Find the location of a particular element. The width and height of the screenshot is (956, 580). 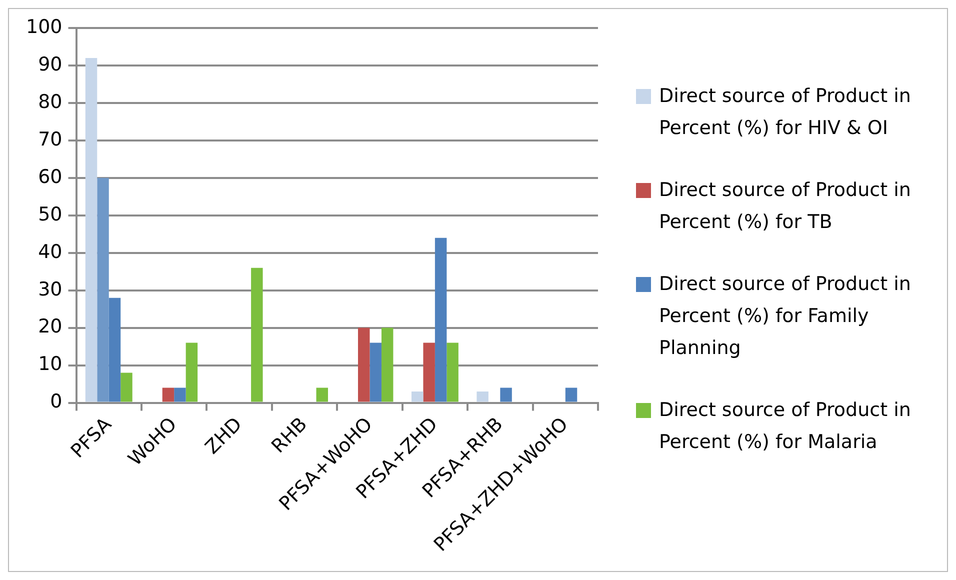

y-tick-label: 50 is located at coordinates (50, 214).